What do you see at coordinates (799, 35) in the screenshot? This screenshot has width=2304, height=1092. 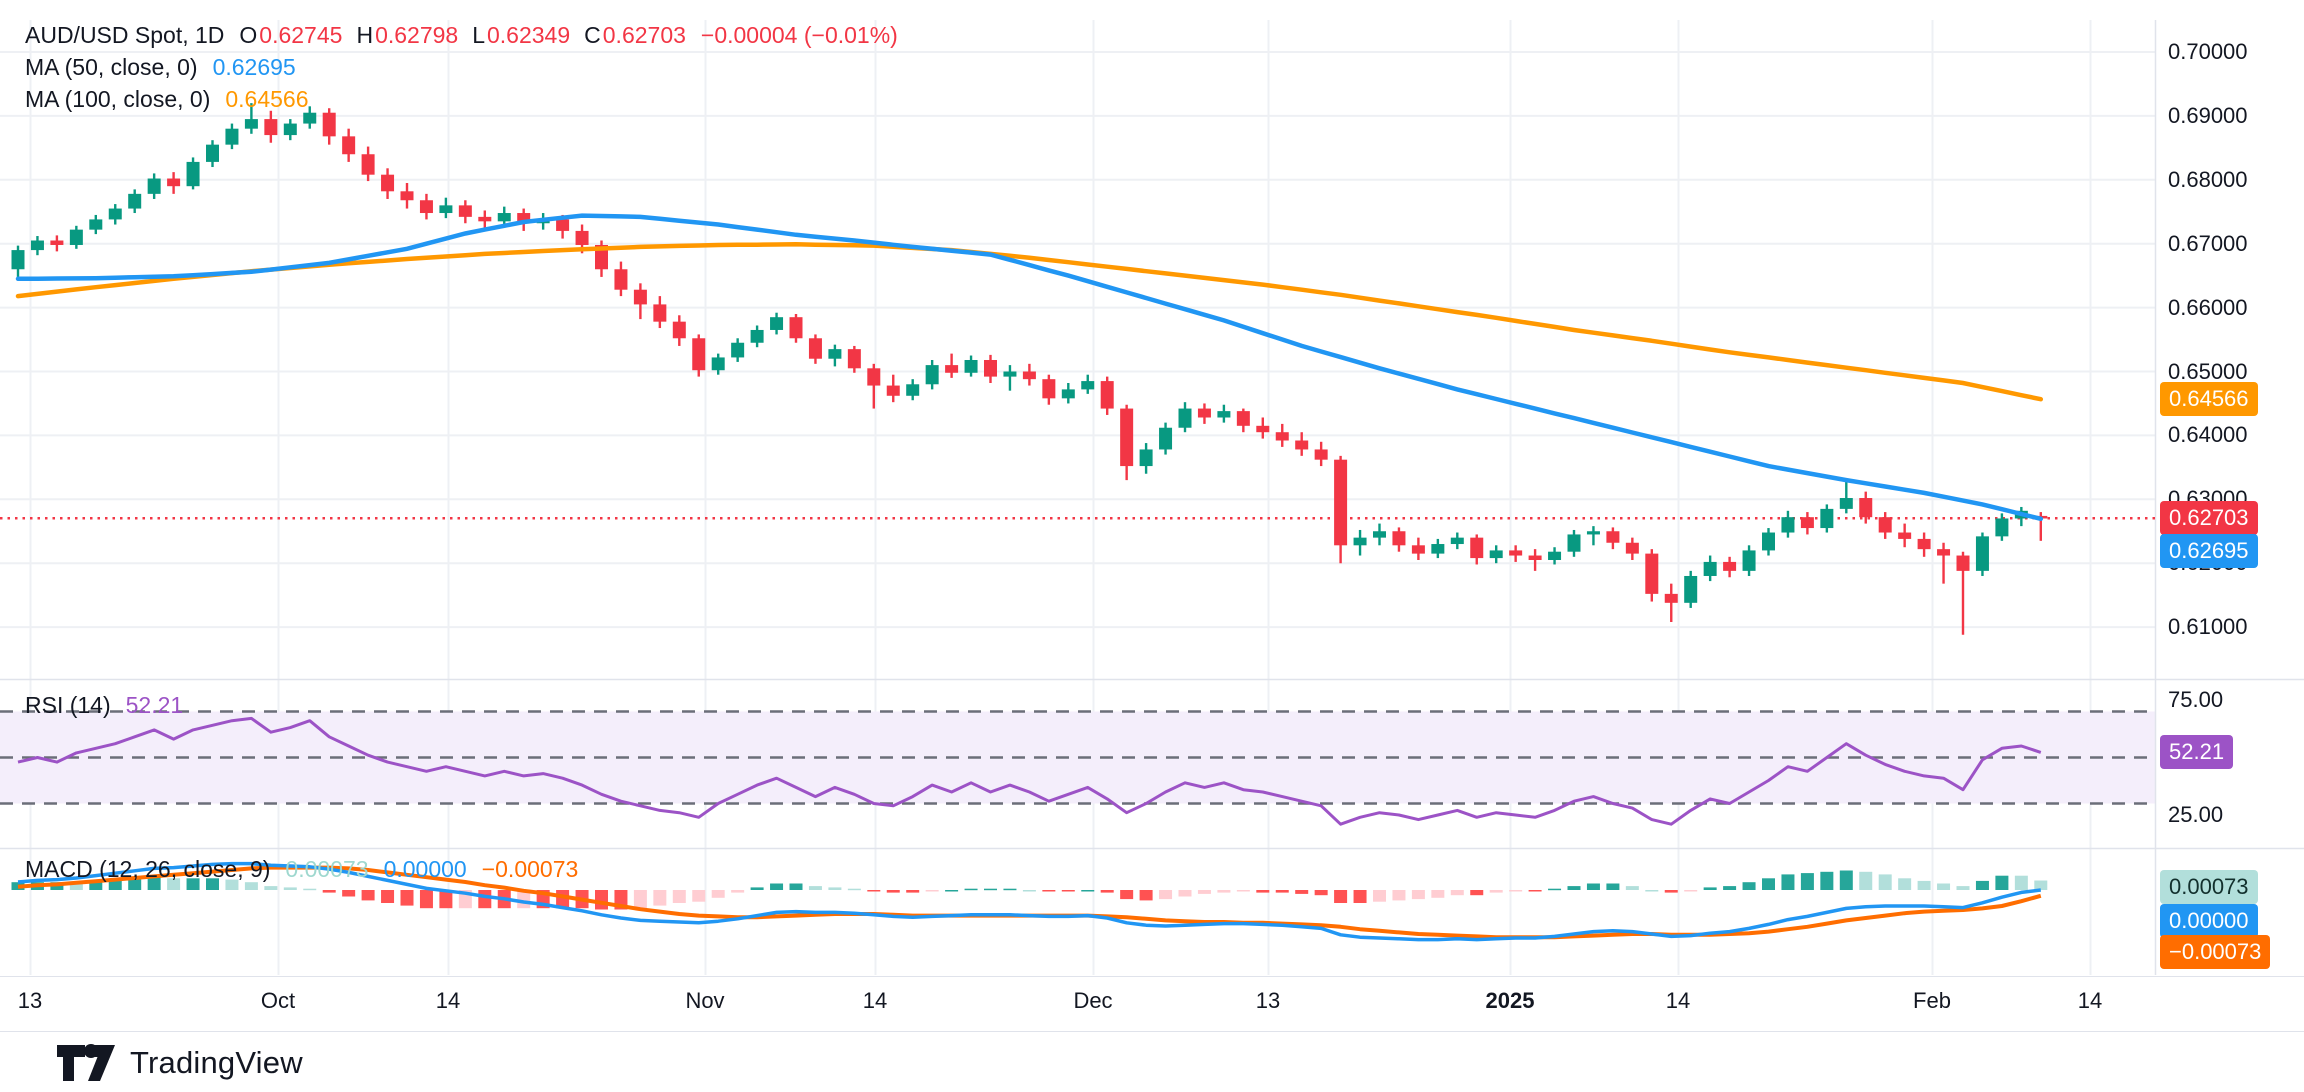 I see `change-value: −0.00004 (−0.01%)` at bounding box center [799, 35].